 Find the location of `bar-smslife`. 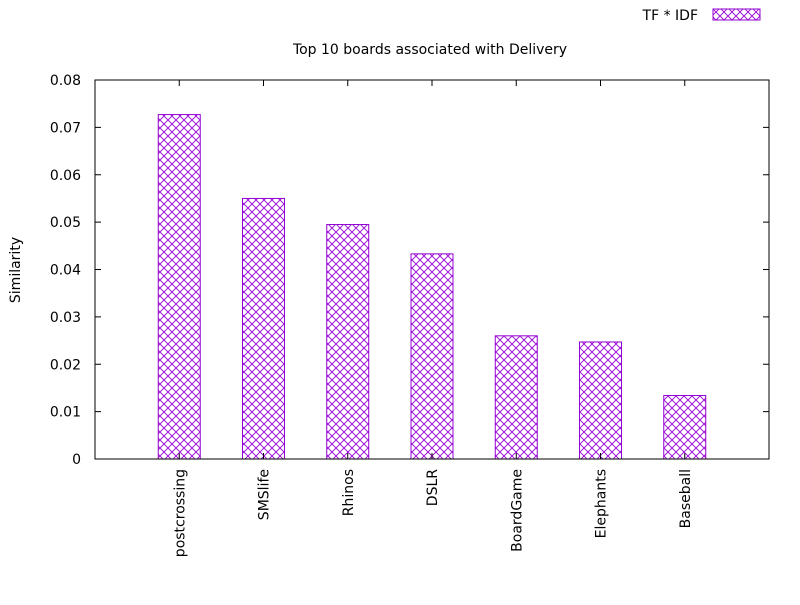

bar-smslife is located at coordinates (263, 328).